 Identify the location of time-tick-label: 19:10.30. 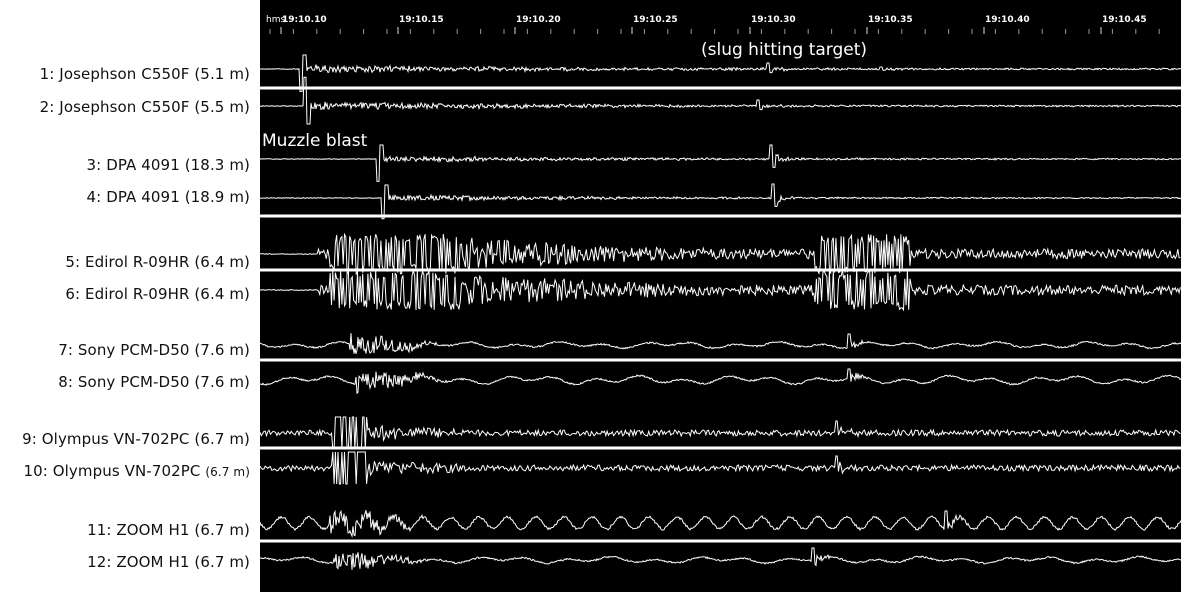
(773, 20).